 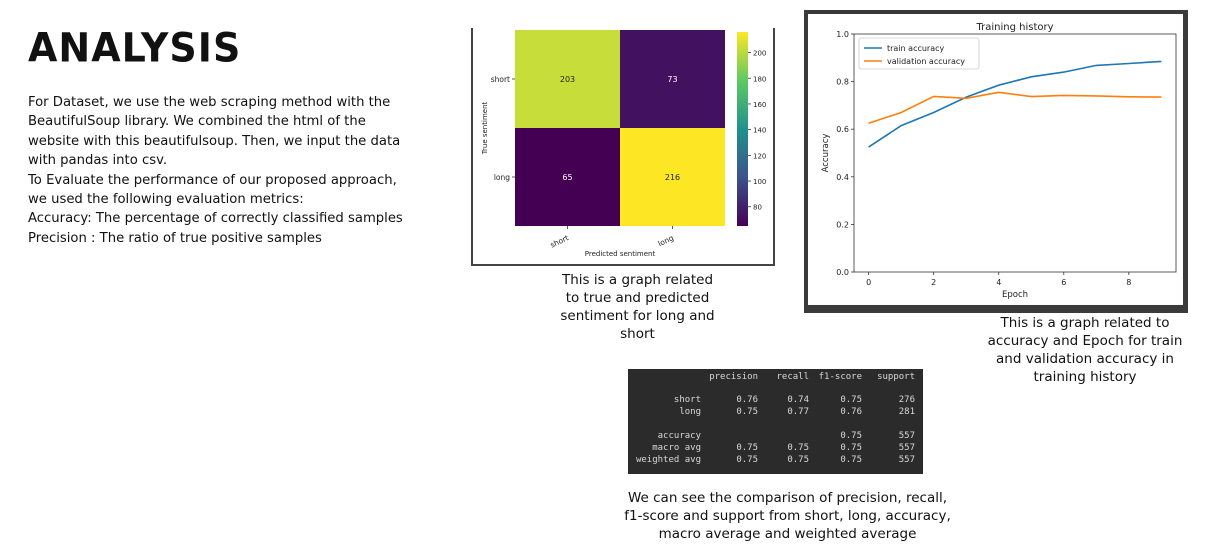 I want to click on caption-line: sentiment for long and, so click(x=637, y=316).